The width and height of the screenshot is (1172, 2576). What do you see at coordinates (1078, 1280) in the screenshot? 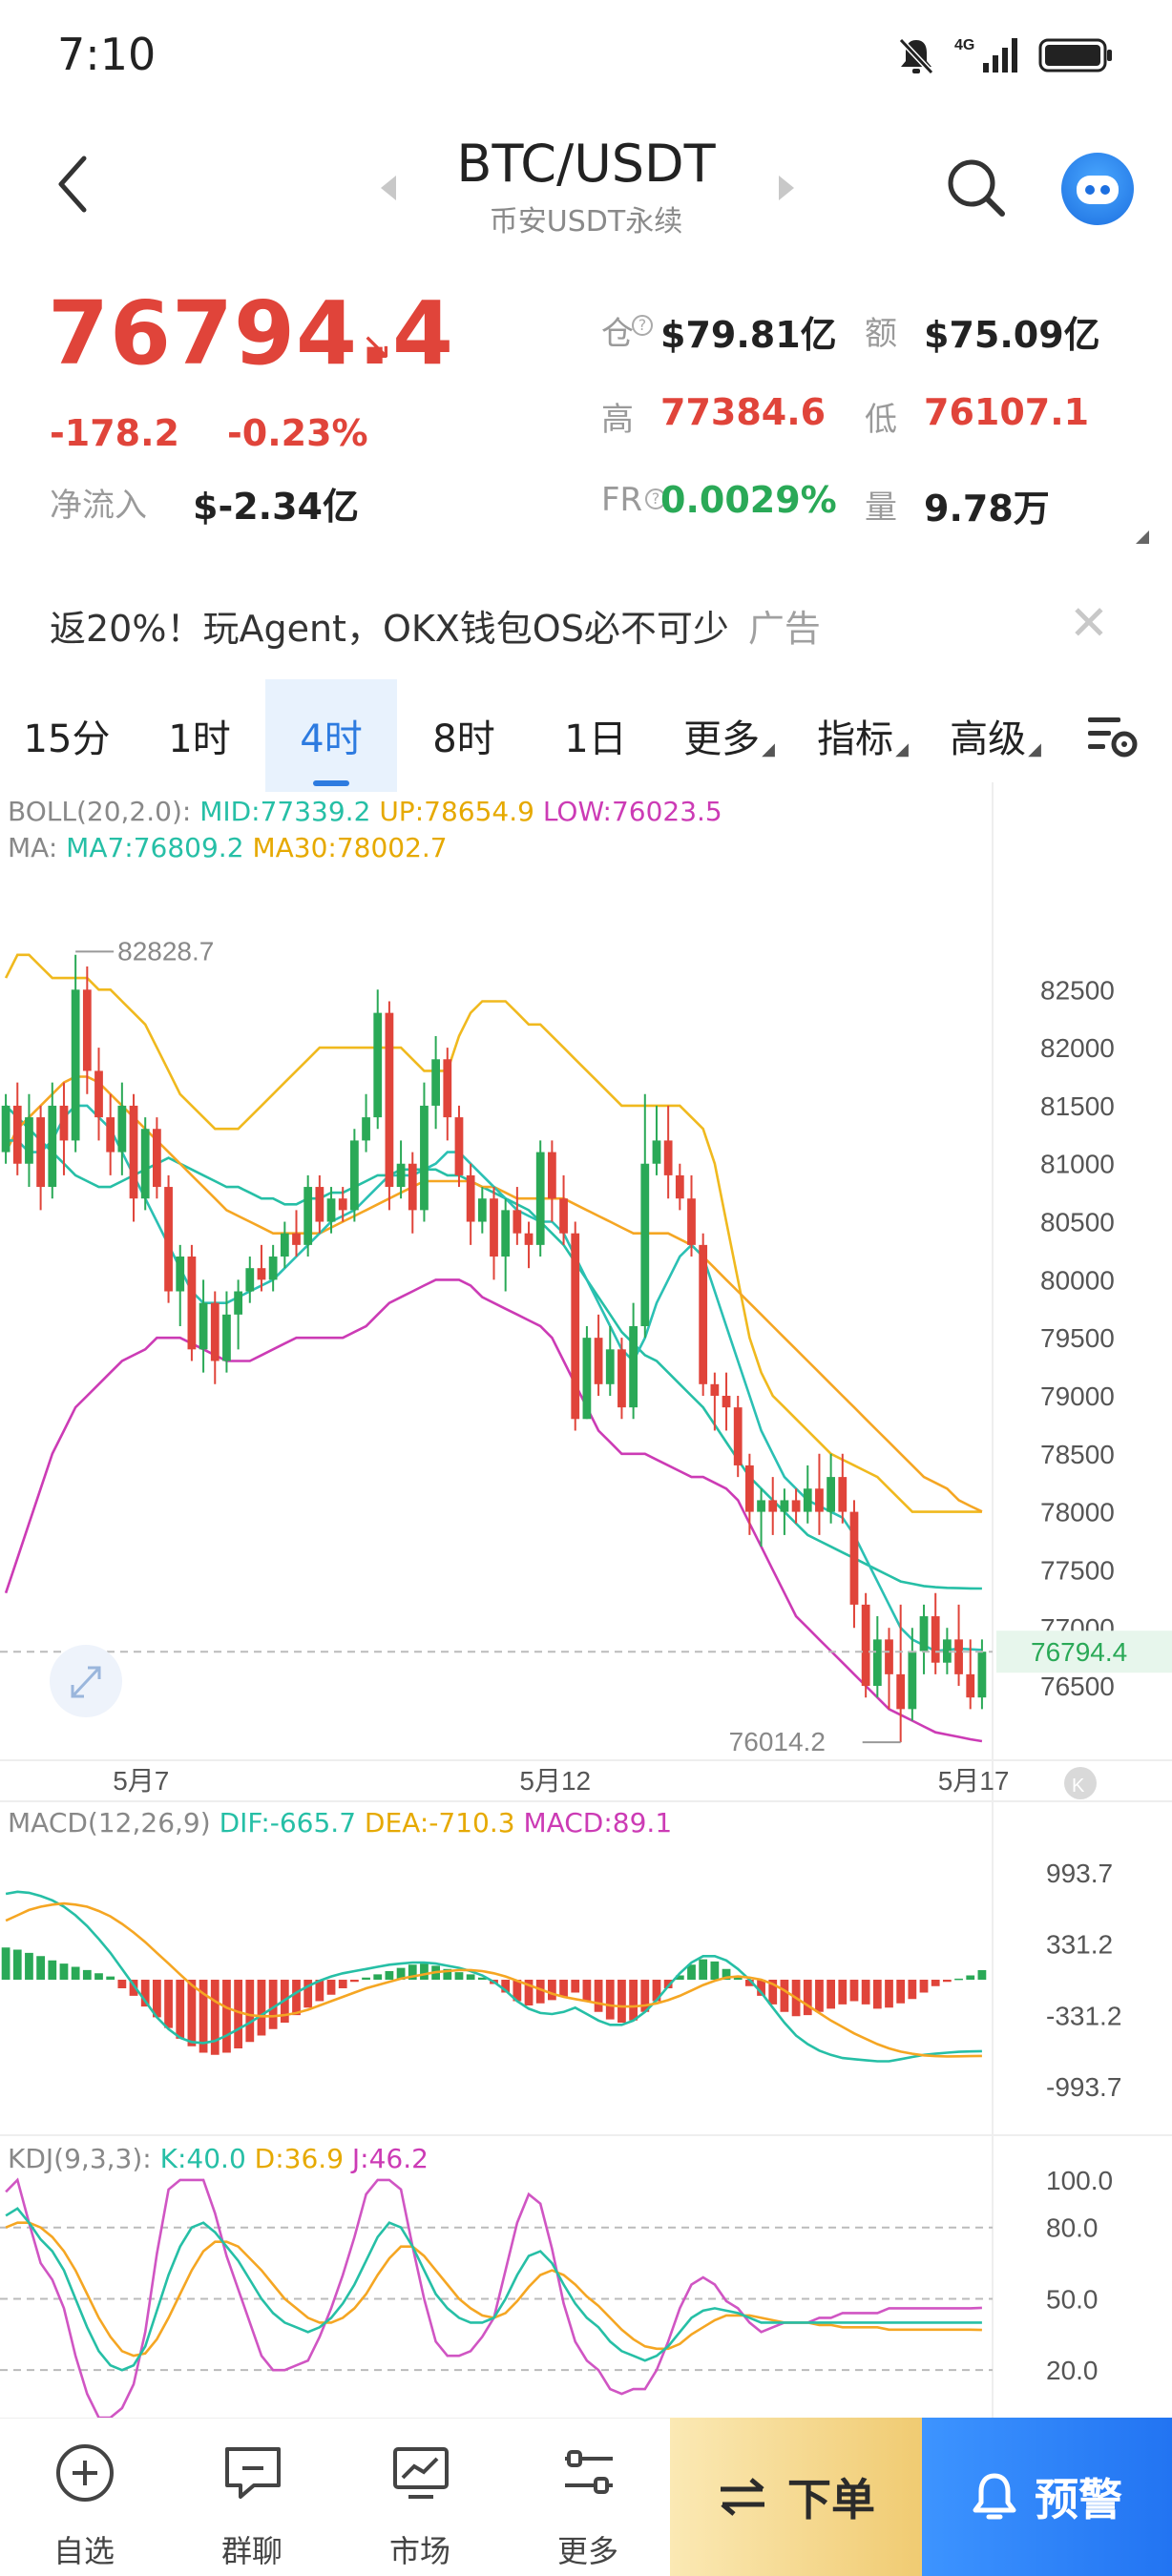
I see `price-axis-tick: 80000` at bounding box center [1078, 1280].